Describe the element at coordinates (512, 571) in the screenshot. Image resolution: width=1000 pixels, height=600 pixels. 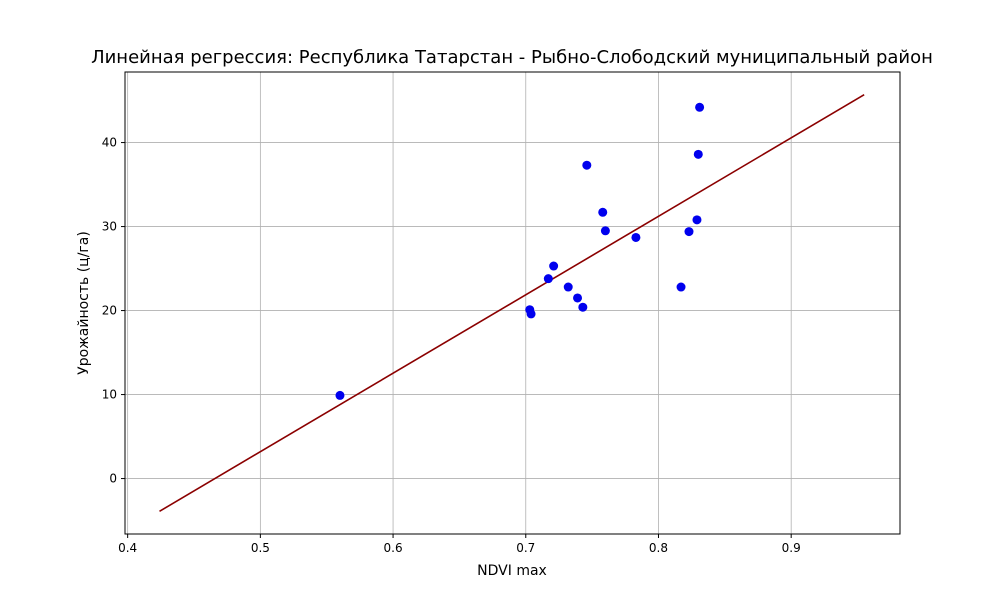
I see `x-axis-label: NDVI max` at that location.